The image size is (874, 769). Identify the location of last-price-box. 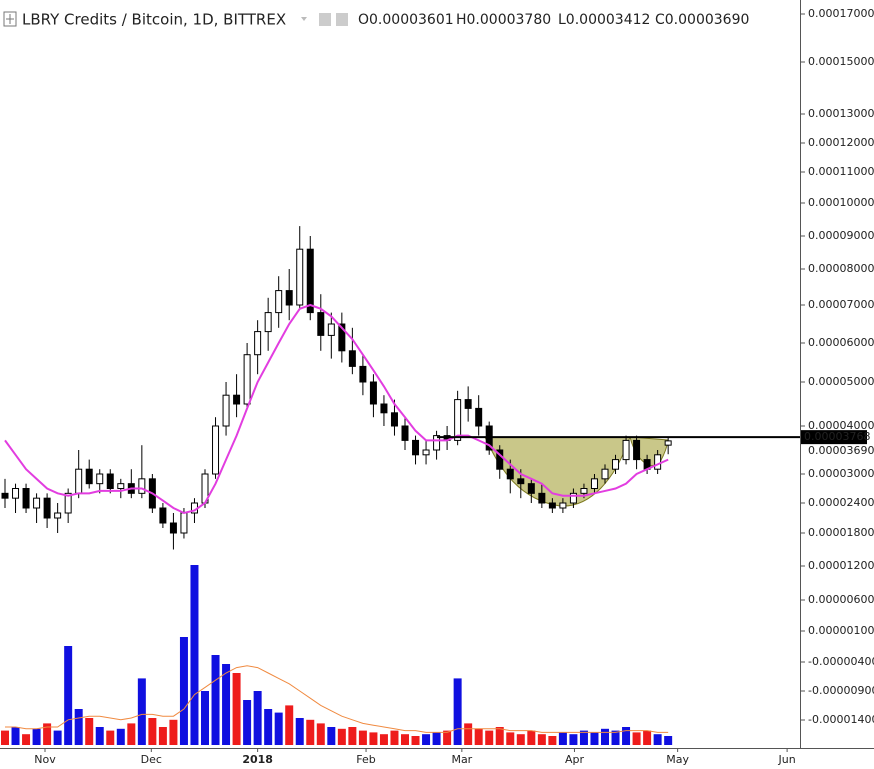
(834, 437).